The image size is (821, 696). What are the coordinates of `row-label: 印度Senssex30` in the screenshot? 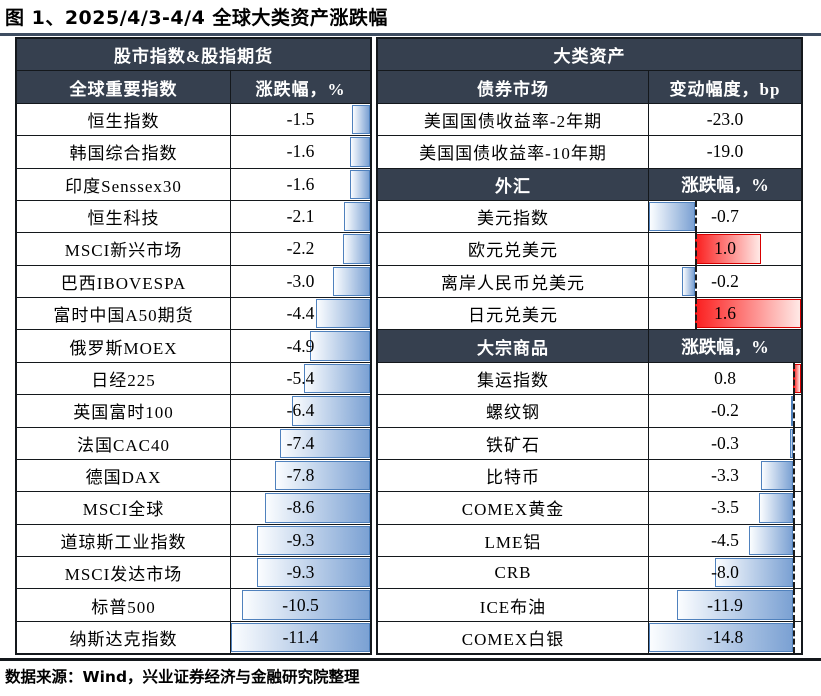 It's located at (124, 184).